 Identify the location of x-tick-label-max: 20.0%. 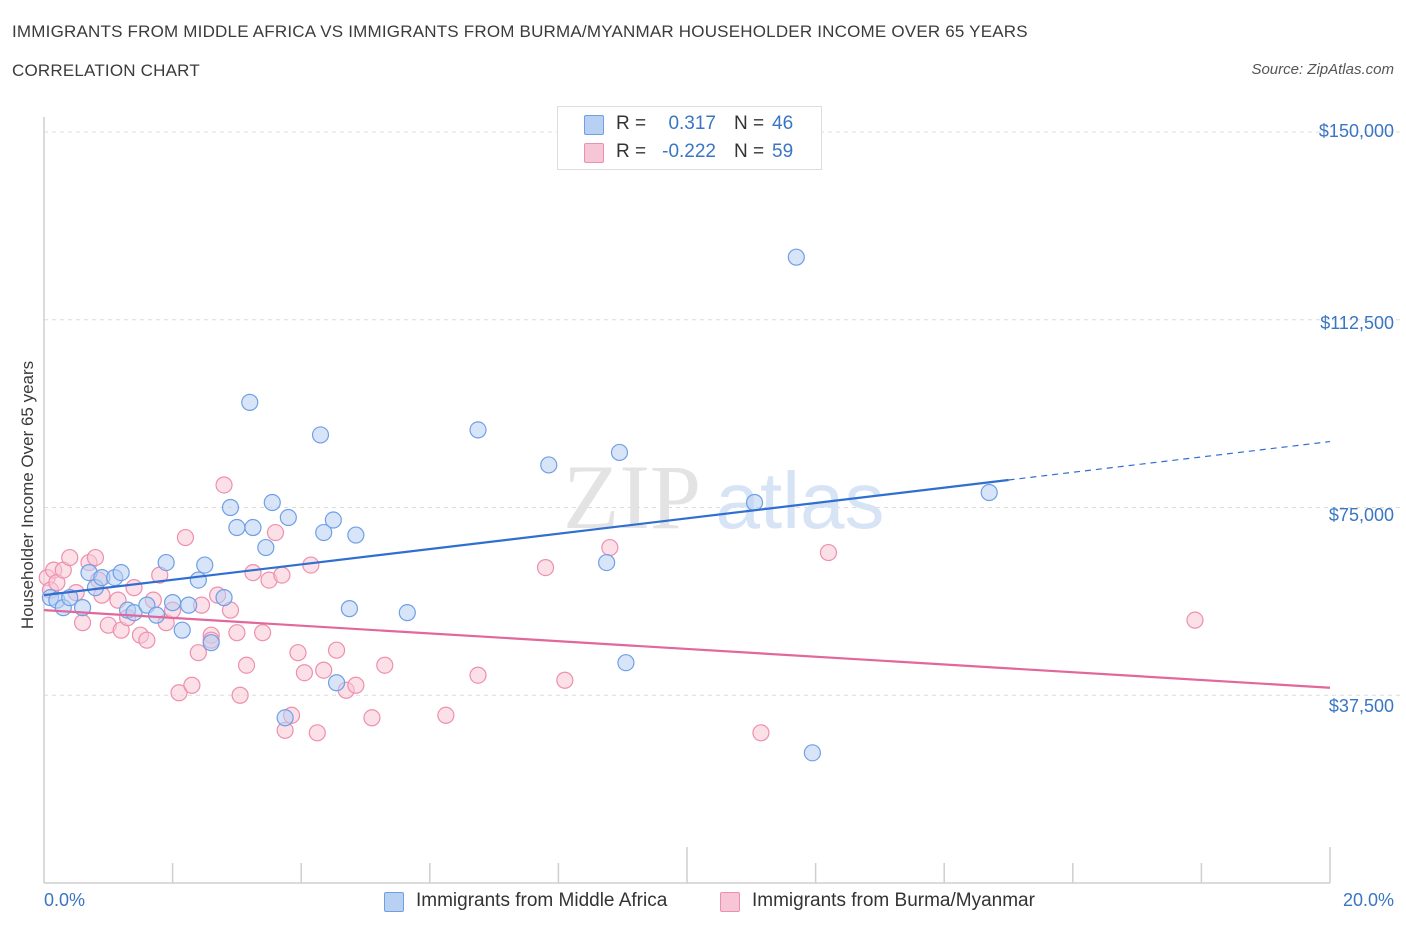
(1368, 900).